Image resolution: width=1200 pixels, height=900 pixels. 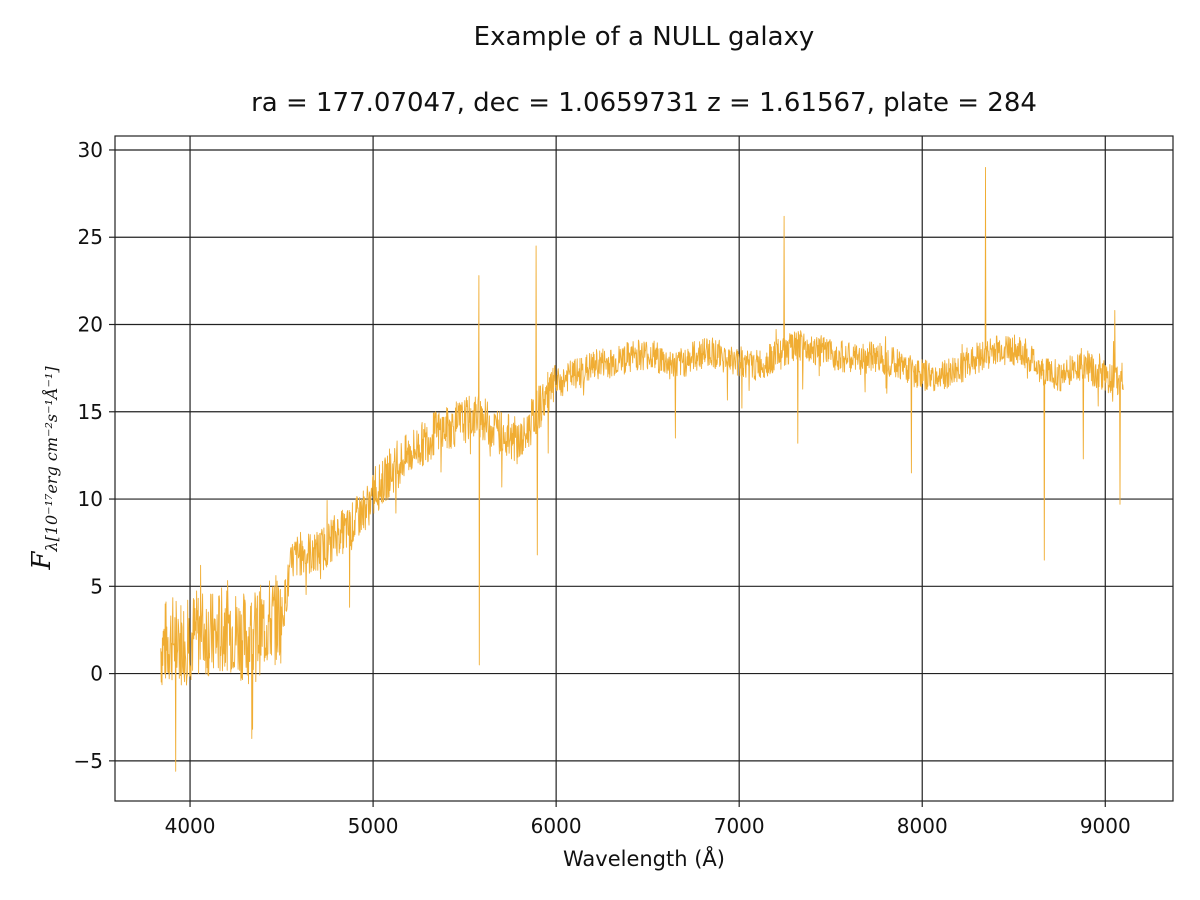 What do you see at coordinates (90, 150) in the screenshot?
I see `y-tick-label: 30` at bounding box center [90, 150].